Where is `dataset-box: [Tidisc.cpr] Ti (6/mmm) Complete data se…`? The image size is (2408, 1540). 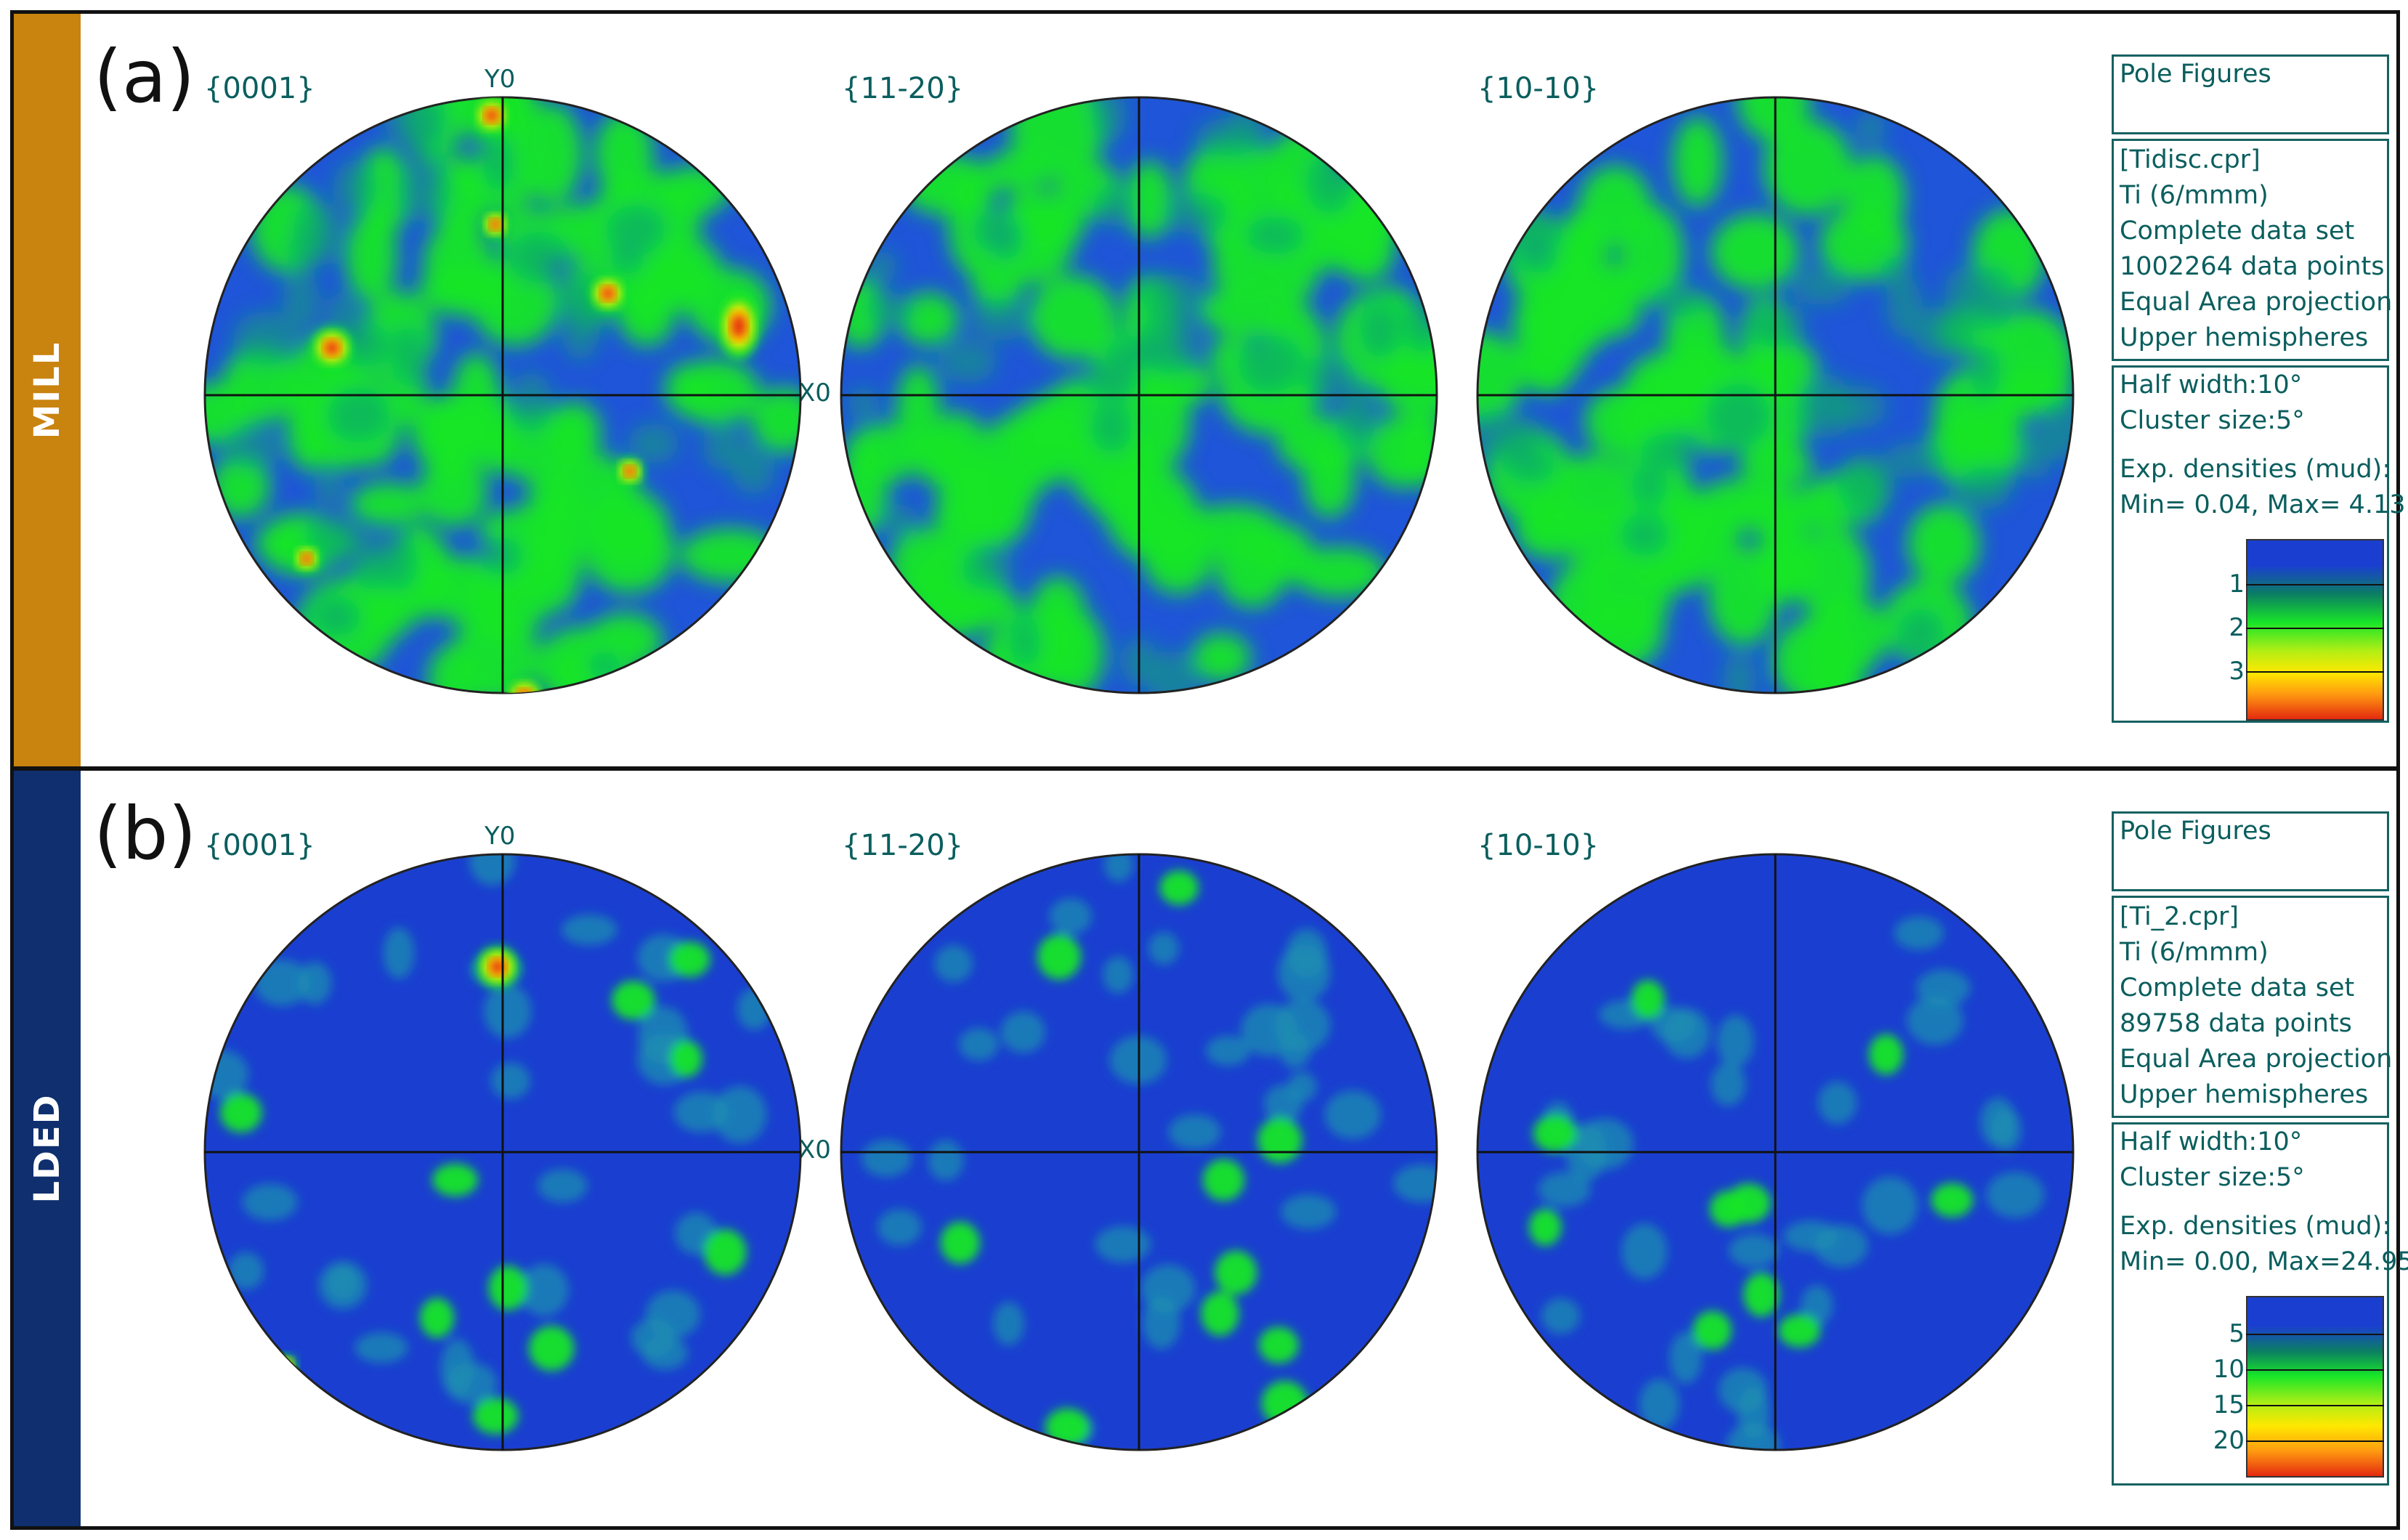 dataset-box: [Tidisc.cpr] Ti (6/mmm) Complete data se… is located at coordinates (2252, 250).